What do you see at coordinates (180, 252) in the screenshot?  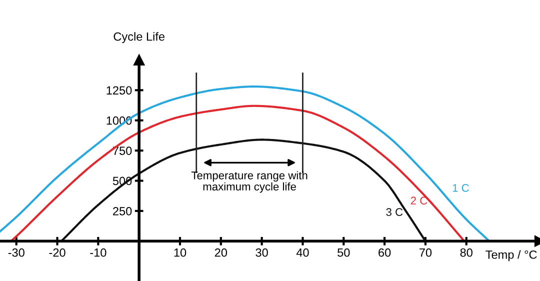 I see `x-tick-label: 10` at bounding box center [180, 252].